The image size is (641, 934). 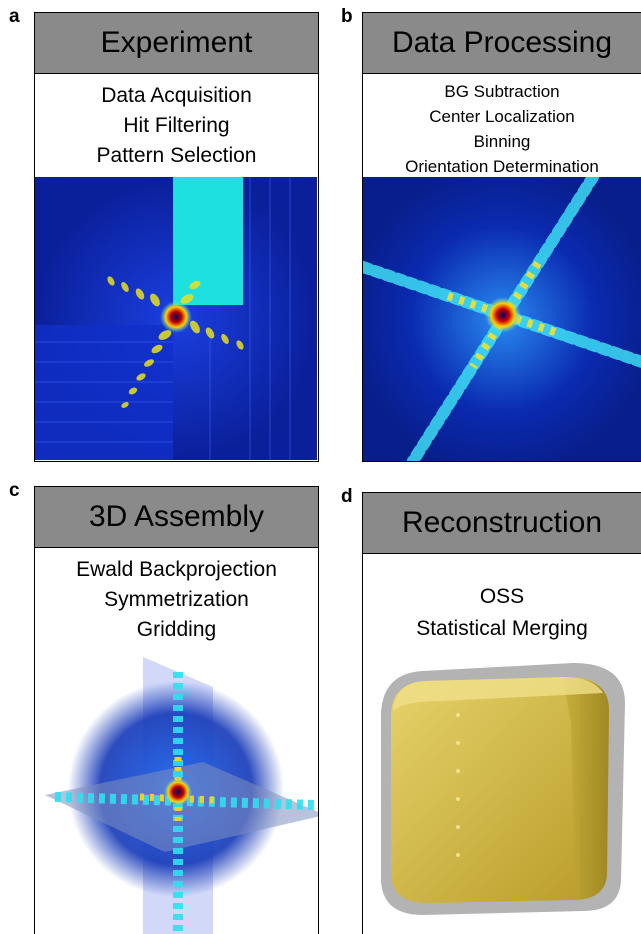 I want to click on diffraction-pattern-processed-image, so click(x=502, y=319).